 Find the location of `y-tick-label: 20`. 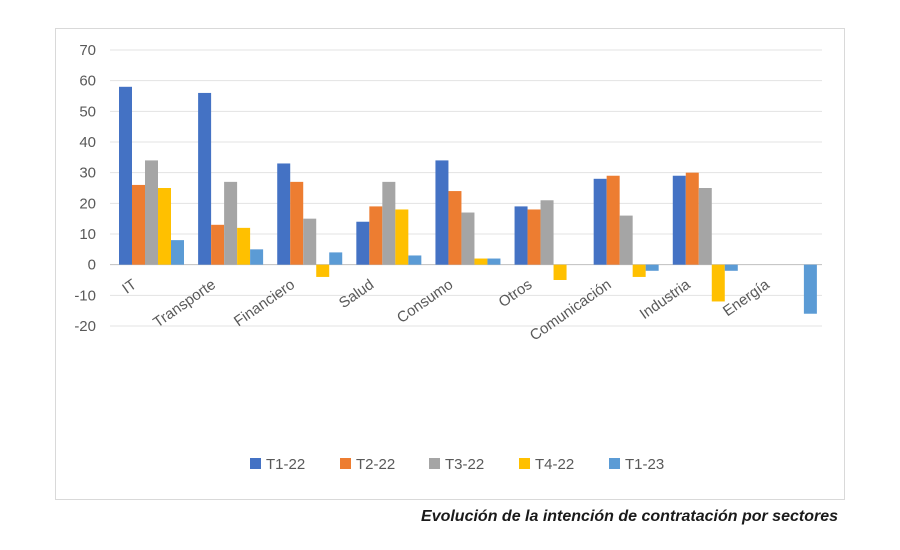

y-tick-label: 20 is located at coordinates (87, 203).